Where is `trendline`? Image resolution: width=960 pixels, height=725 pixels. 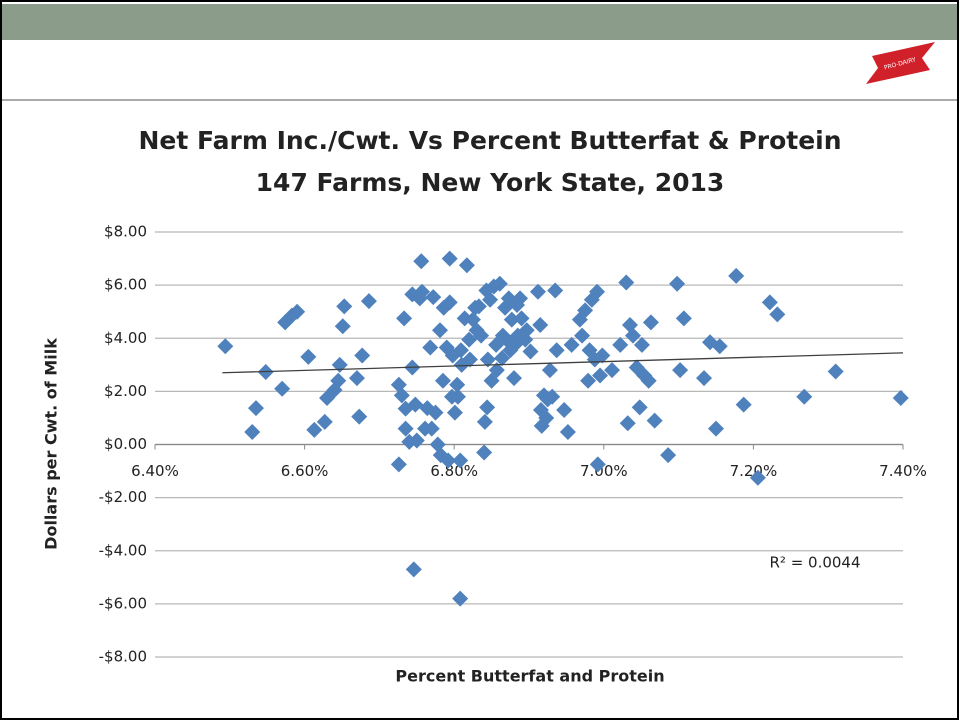
trendline is located at coordinates (563, 363).